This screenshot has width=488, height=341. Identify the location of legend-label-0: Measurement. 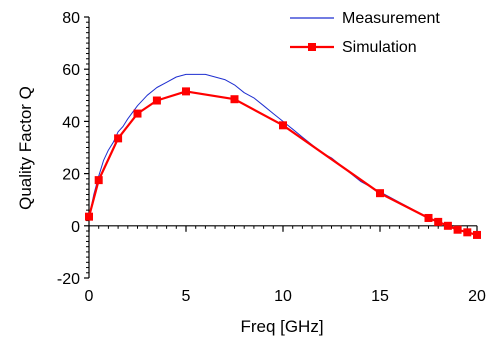
(391, 18).